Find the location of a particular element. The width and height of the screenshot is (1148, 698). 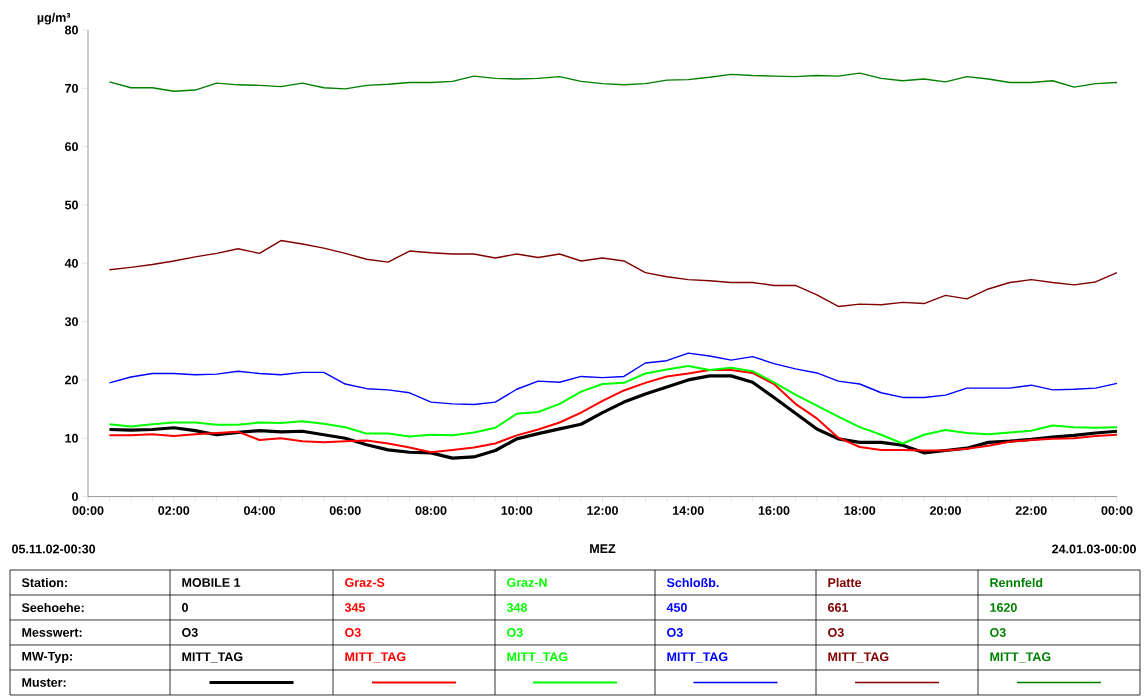

y-tick-label: 70 is located at coordinates (71, 88).